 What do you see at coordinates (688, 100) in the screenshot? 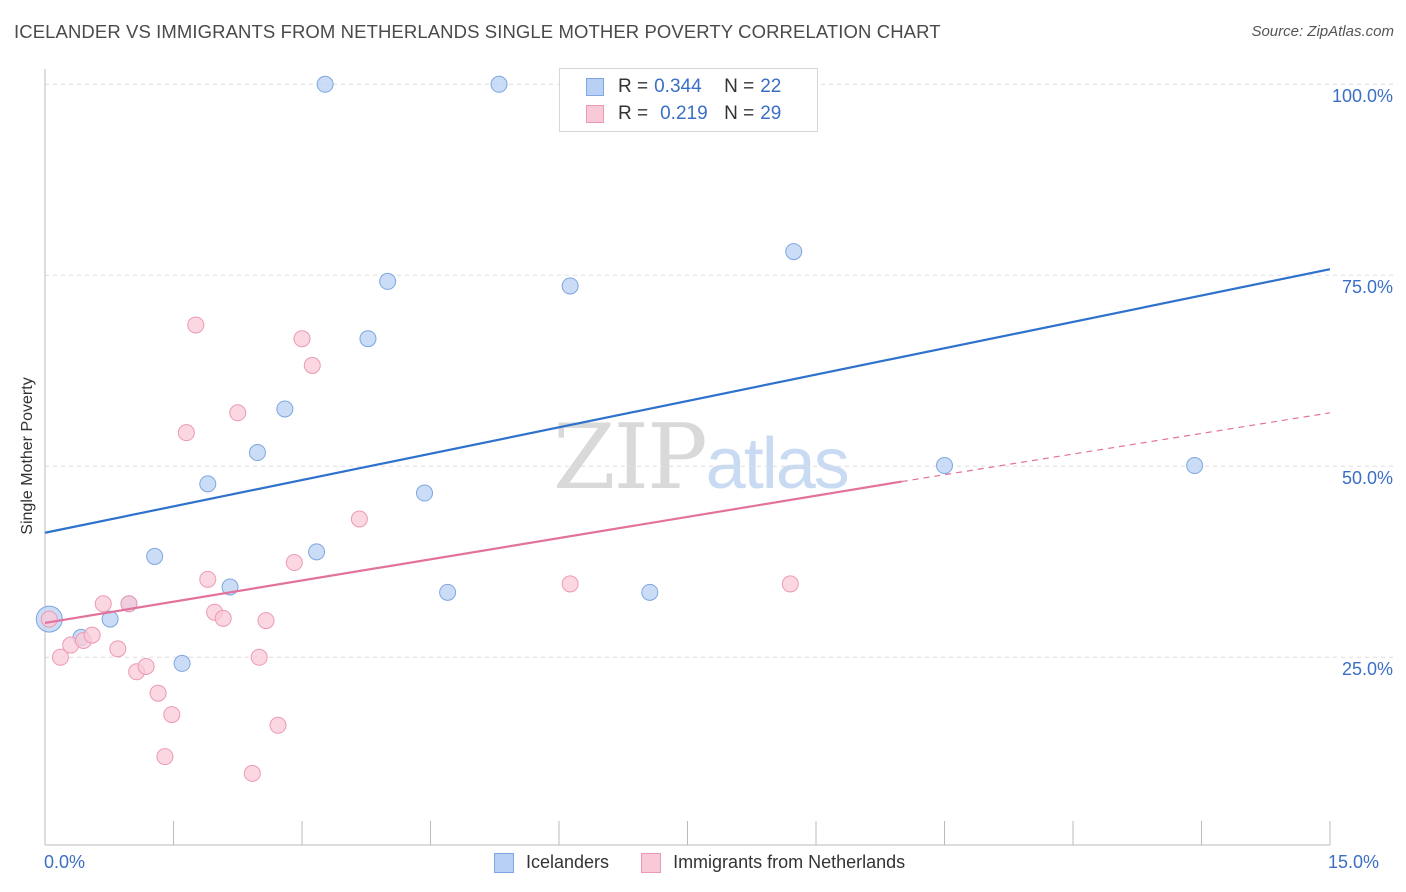
I see `correlation-legend: R = 0.344 N = 22 R = 0.219 N = 29` at bounding box center [688, 100].